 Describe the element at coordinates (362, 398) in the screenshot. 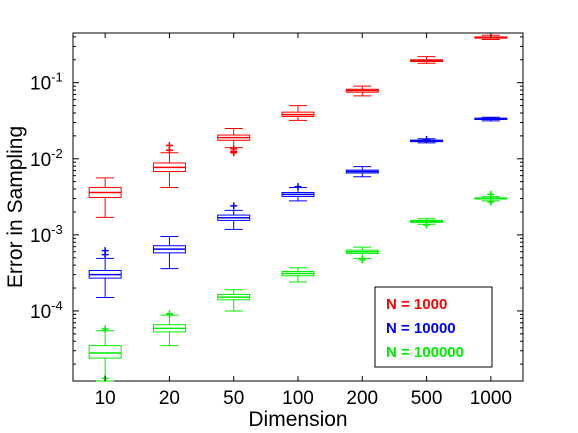

I see `x-tick-label: 200` at that location.